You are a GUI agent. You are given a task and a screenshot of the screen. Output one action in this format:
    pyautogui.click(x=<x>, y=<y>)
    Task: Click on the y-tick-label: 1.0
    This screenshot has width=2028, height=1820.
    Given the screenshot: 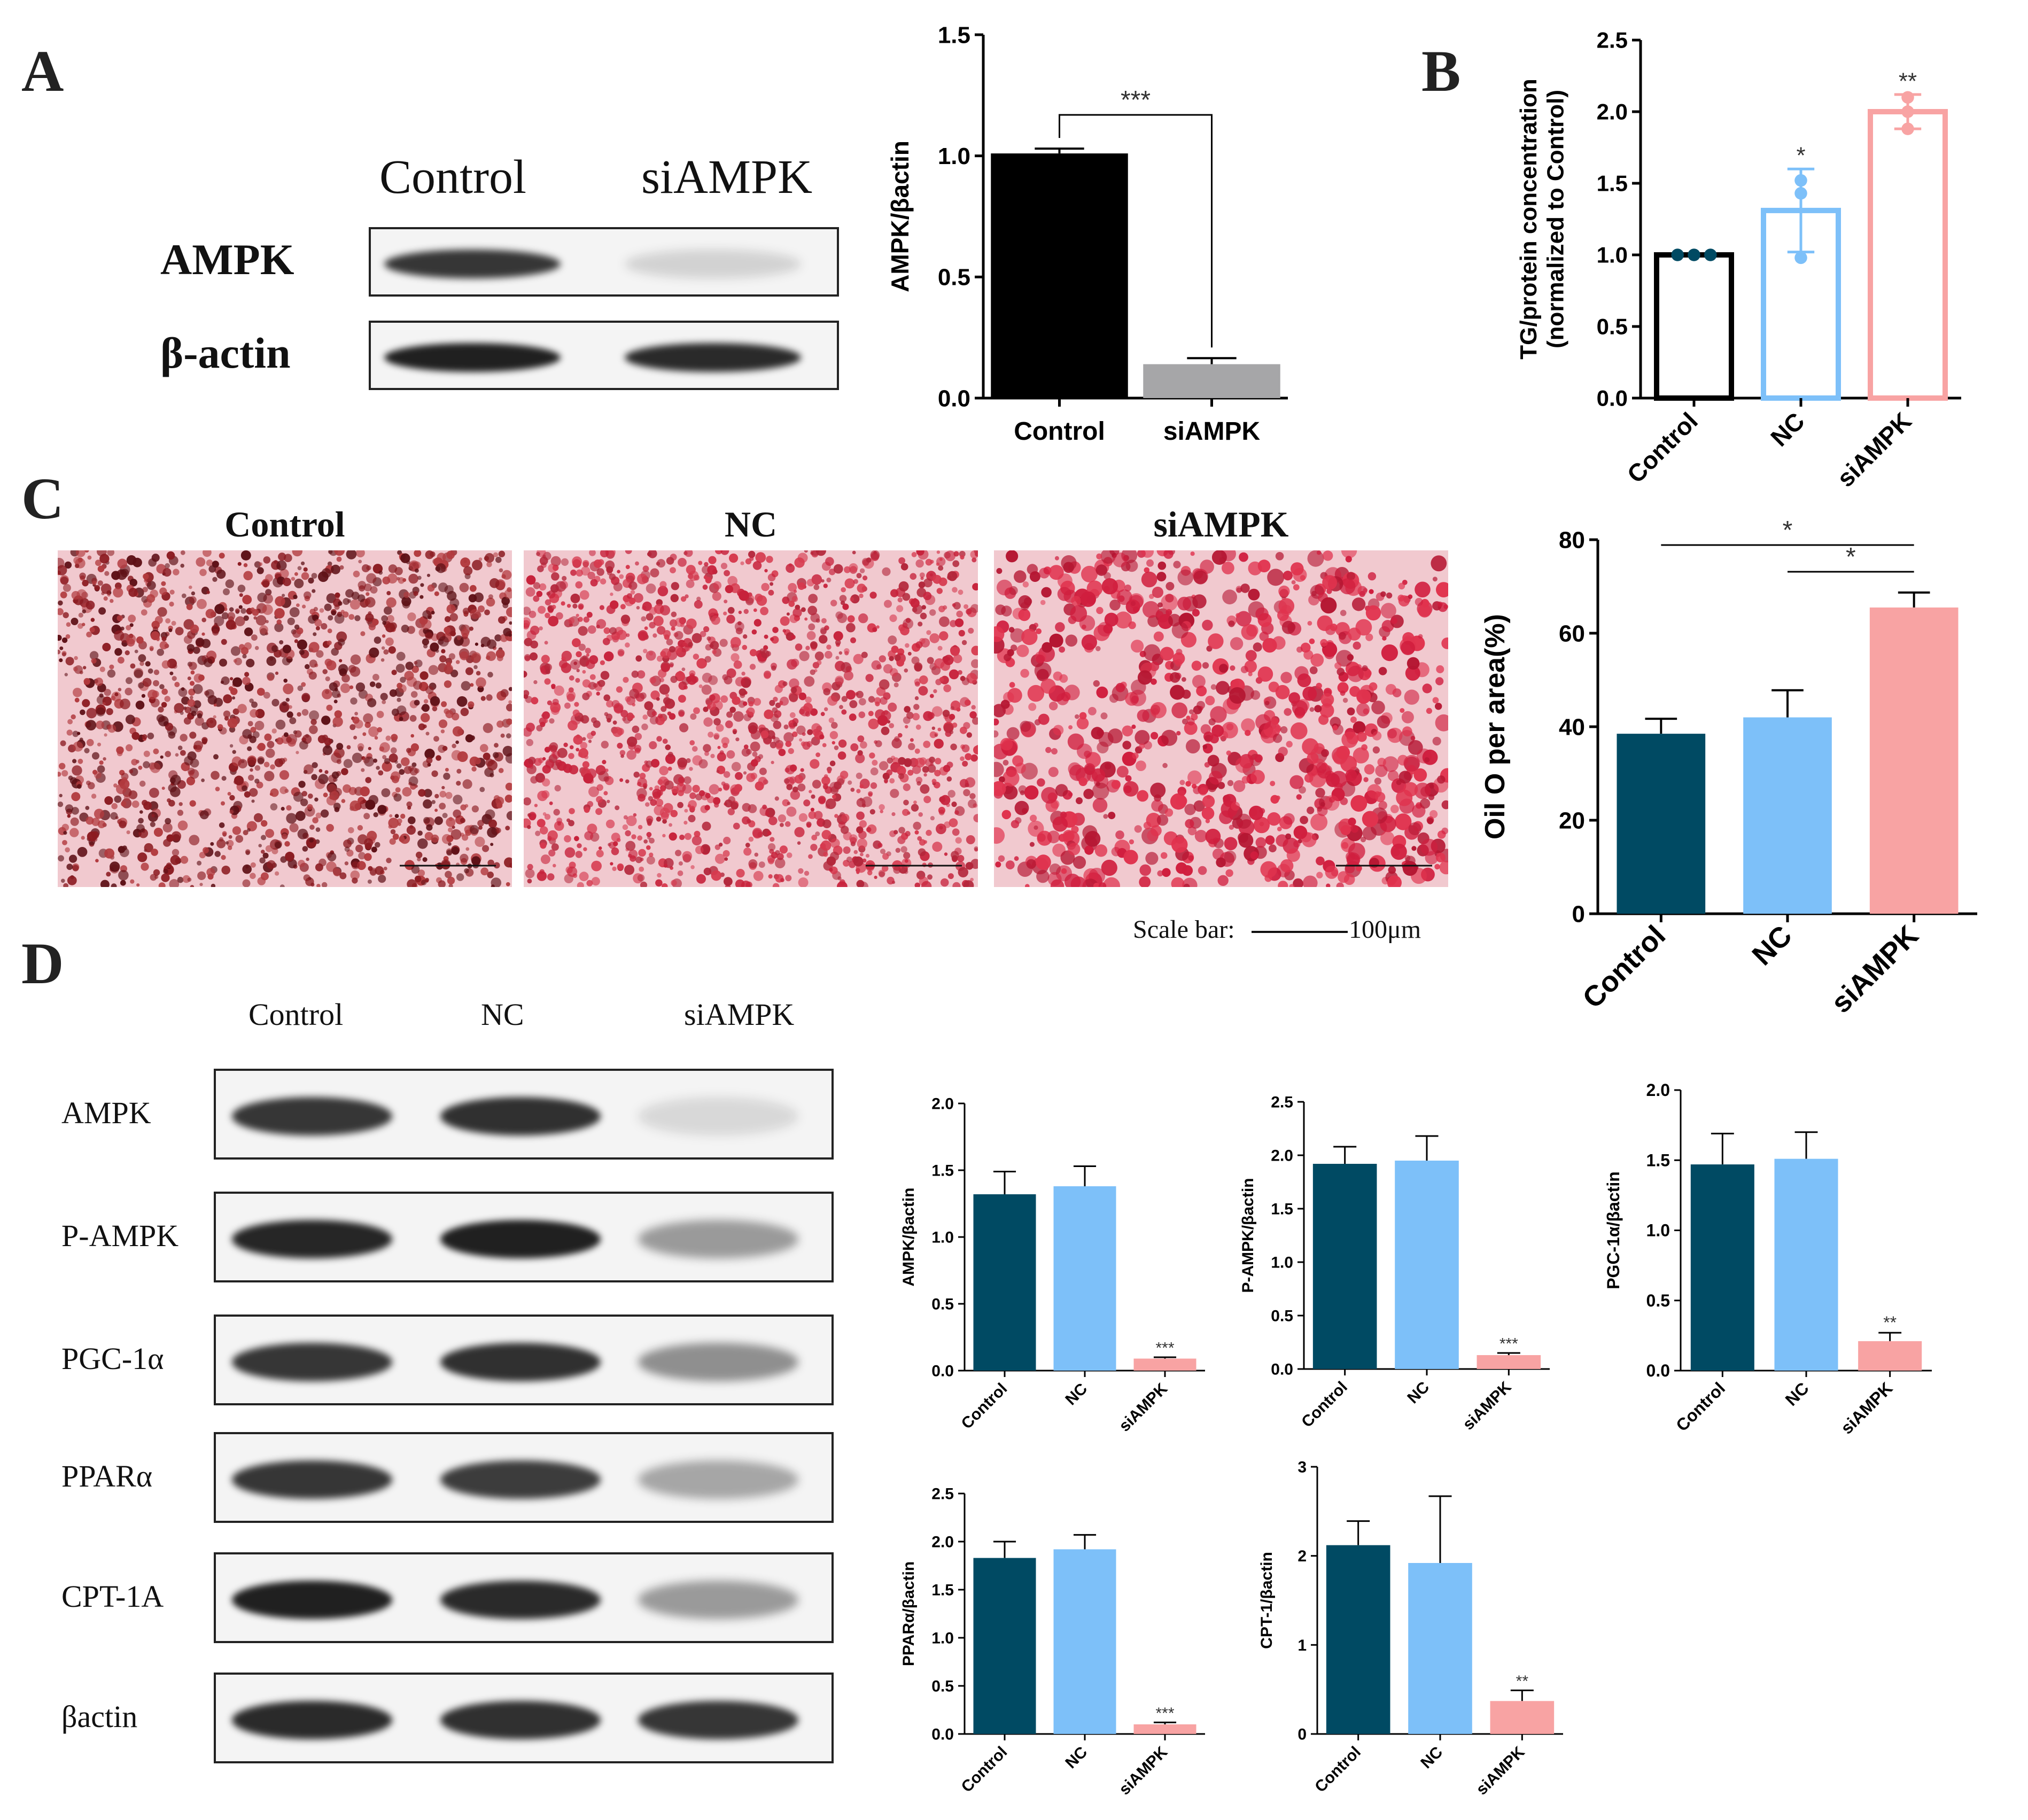 What is the action you would take?
    pyautogui.click(x=954, y=156)
    